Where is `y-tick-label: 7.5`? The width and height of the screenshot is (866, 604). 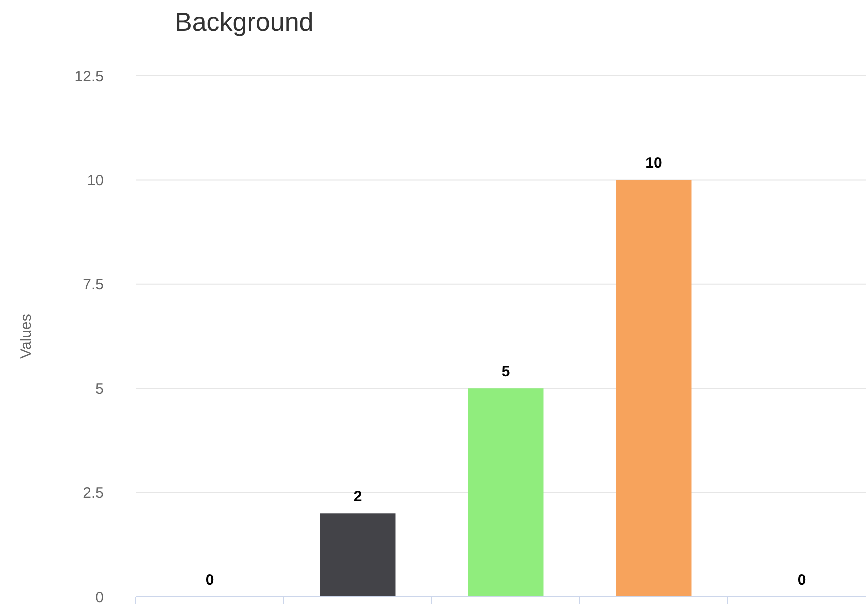 y-tick-label: 7.5 is located at coordinates (93, 285).